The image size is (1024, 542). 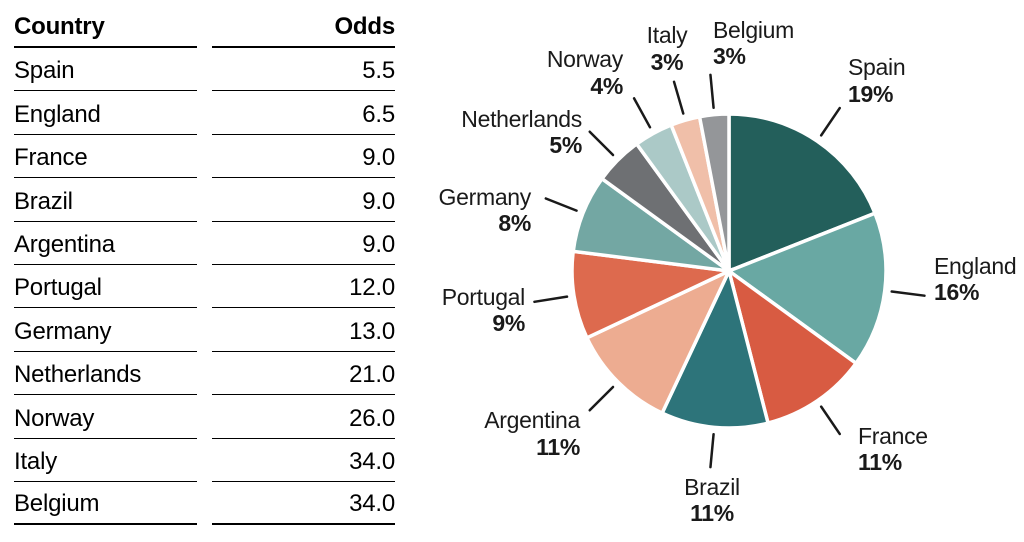 What do you see at coordinates (802, 193) in the screenshot?
I see `pie-slice-spain` at bounding box center [802, 193].